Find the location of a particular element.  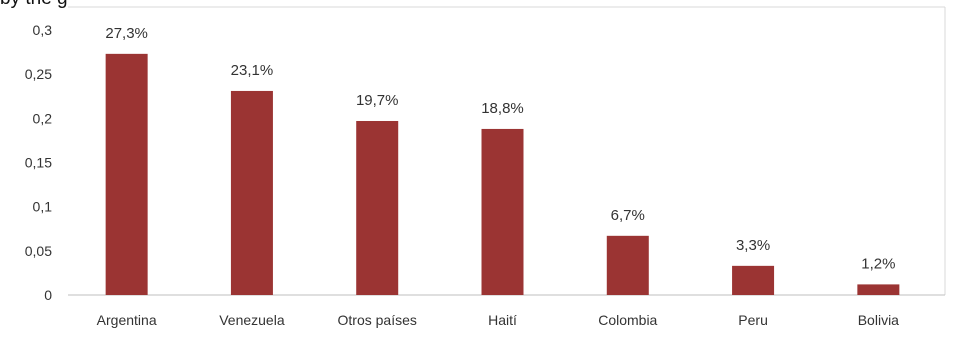

y-tick-label: 0,2 is located at coordinates (43, 118).